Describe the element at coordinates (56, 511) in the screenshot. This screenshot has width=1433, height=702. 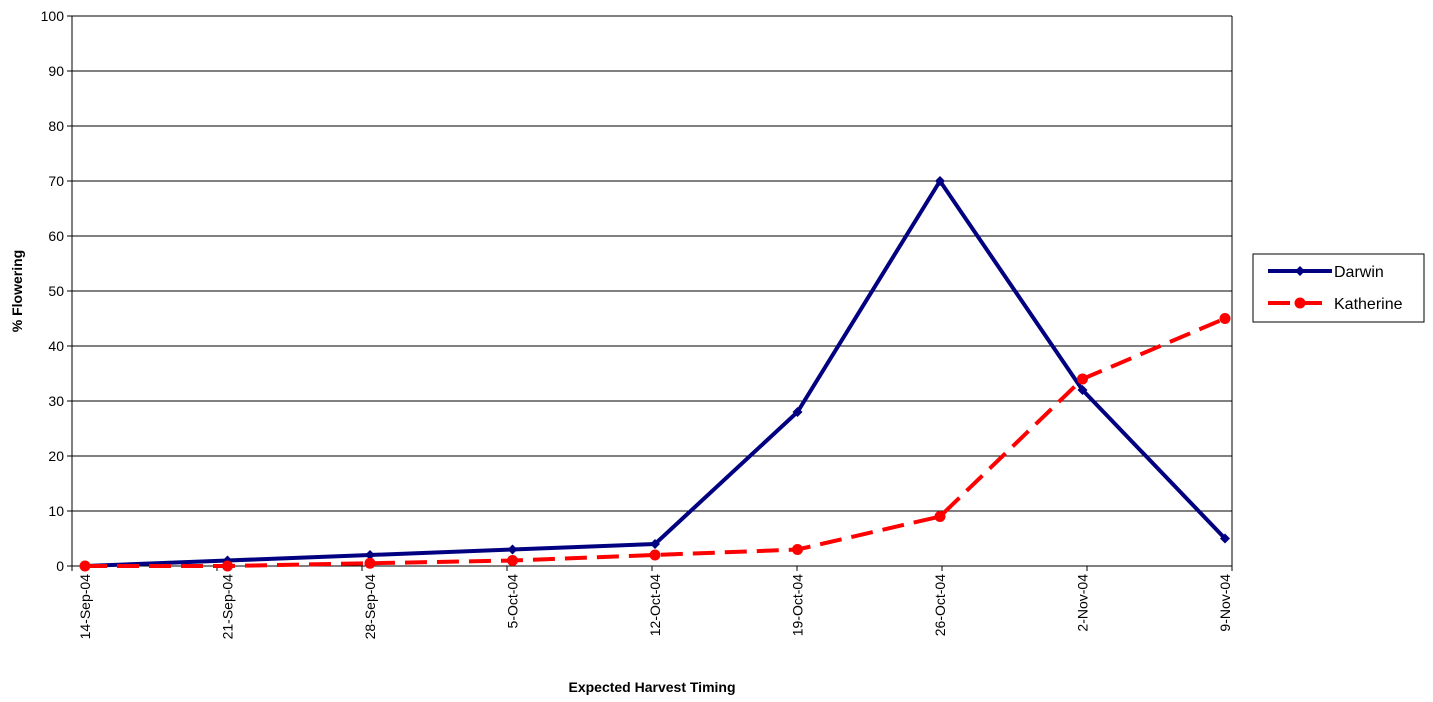
I see `y-tick-label: 10` at that location.